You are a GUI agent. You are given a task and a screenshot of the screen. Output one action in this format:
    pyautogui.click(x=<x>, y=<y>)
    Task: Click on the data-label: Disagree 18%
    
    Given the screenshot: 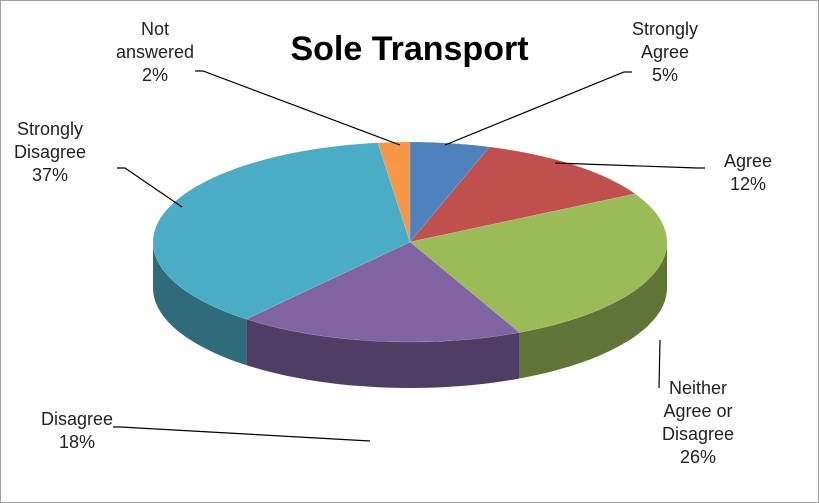 What is the action you would take?
    pyautogui.click(x=77, y=431)
    